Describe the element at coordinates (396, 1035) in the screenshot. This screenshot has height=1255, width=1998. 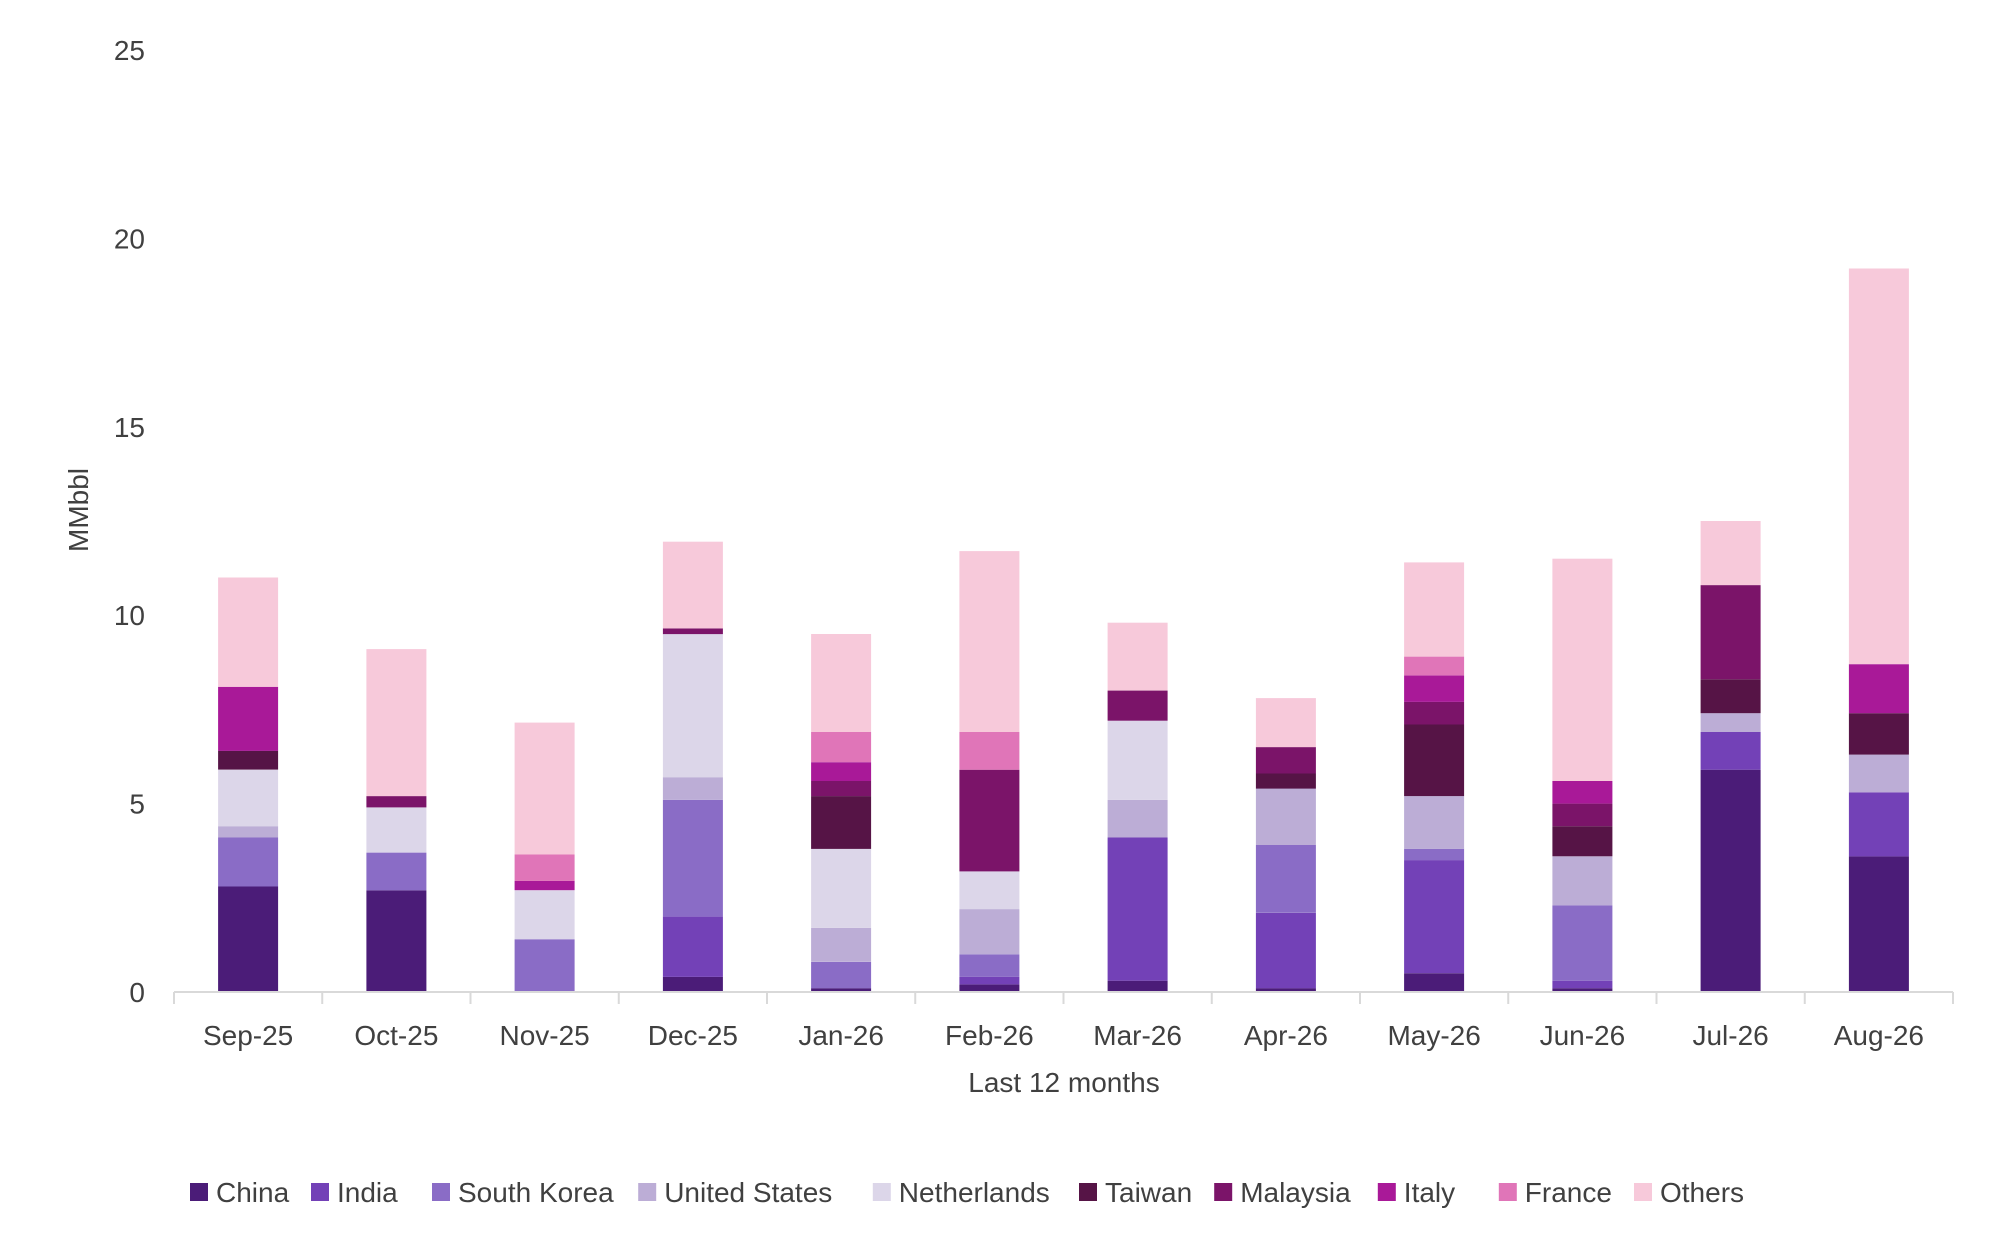
I see `x-tick-label: Oct-25` at that location.